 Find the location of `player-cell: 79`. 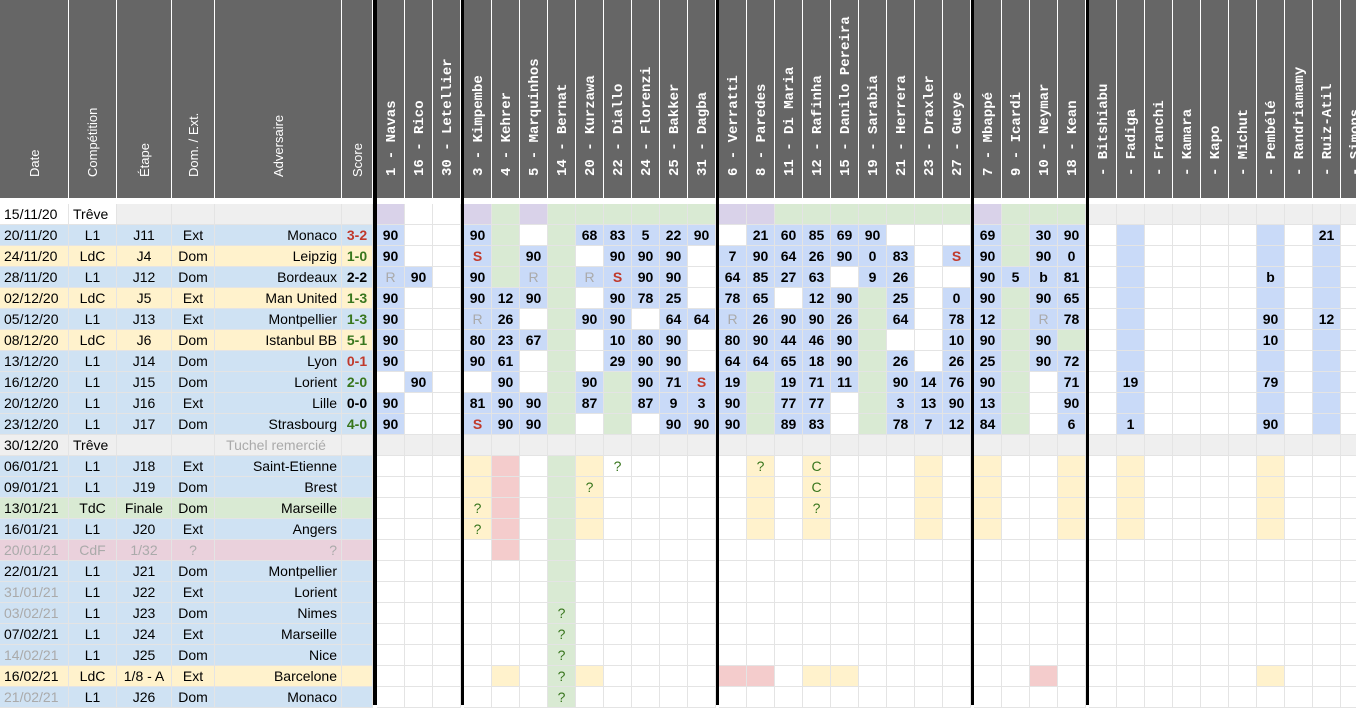

player-cell: 79 is located at coordinates (1271, 382).